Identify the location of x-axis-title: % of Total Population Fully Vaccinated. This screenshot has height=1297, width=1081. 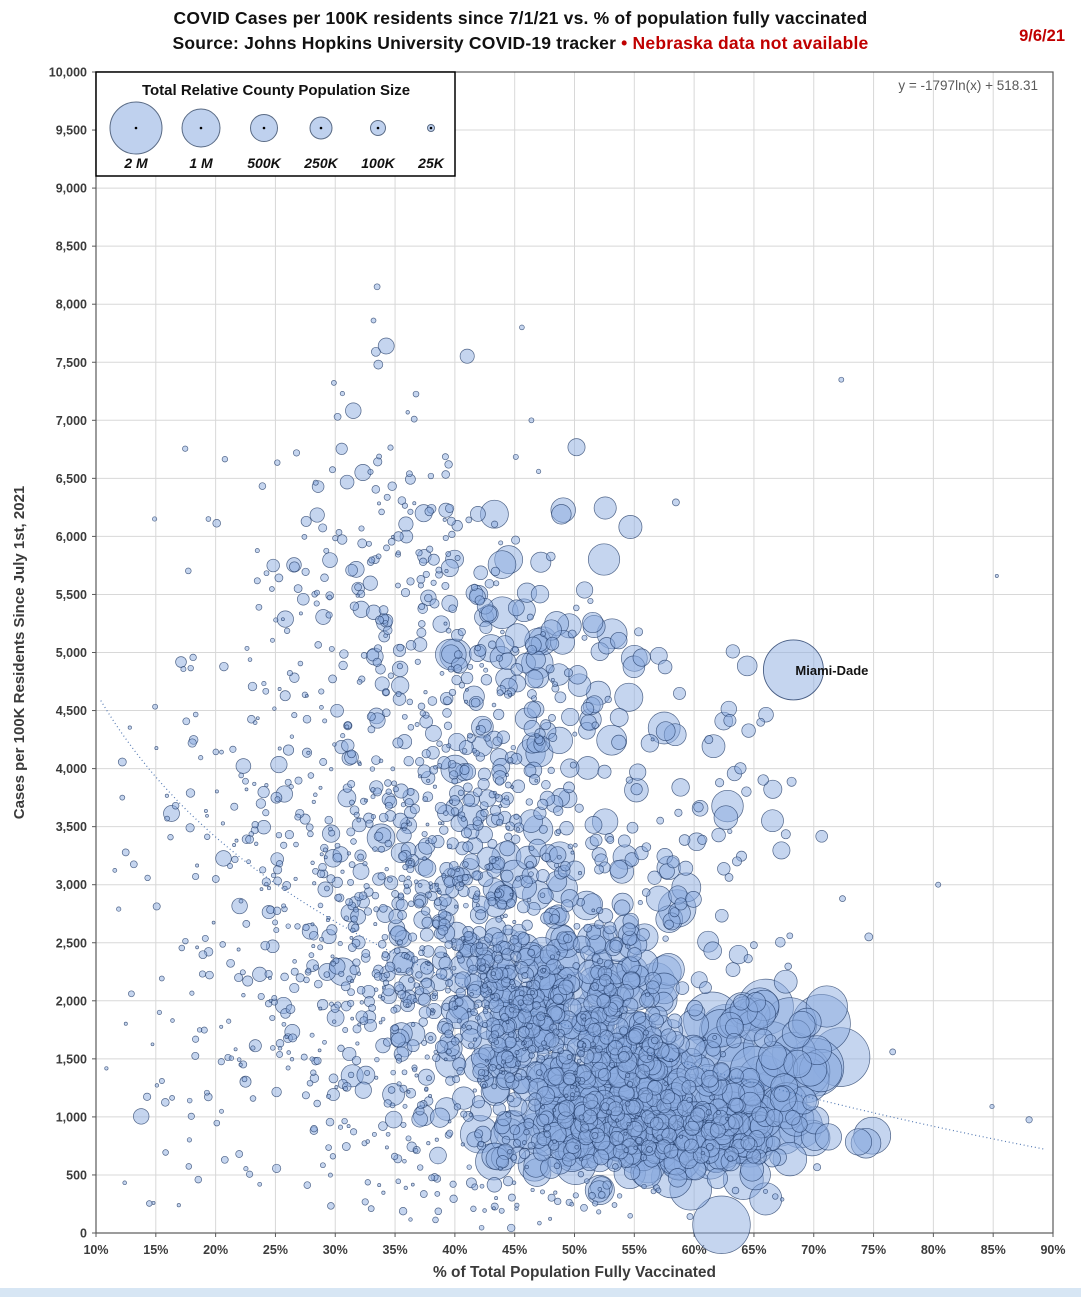
(574, 1272).